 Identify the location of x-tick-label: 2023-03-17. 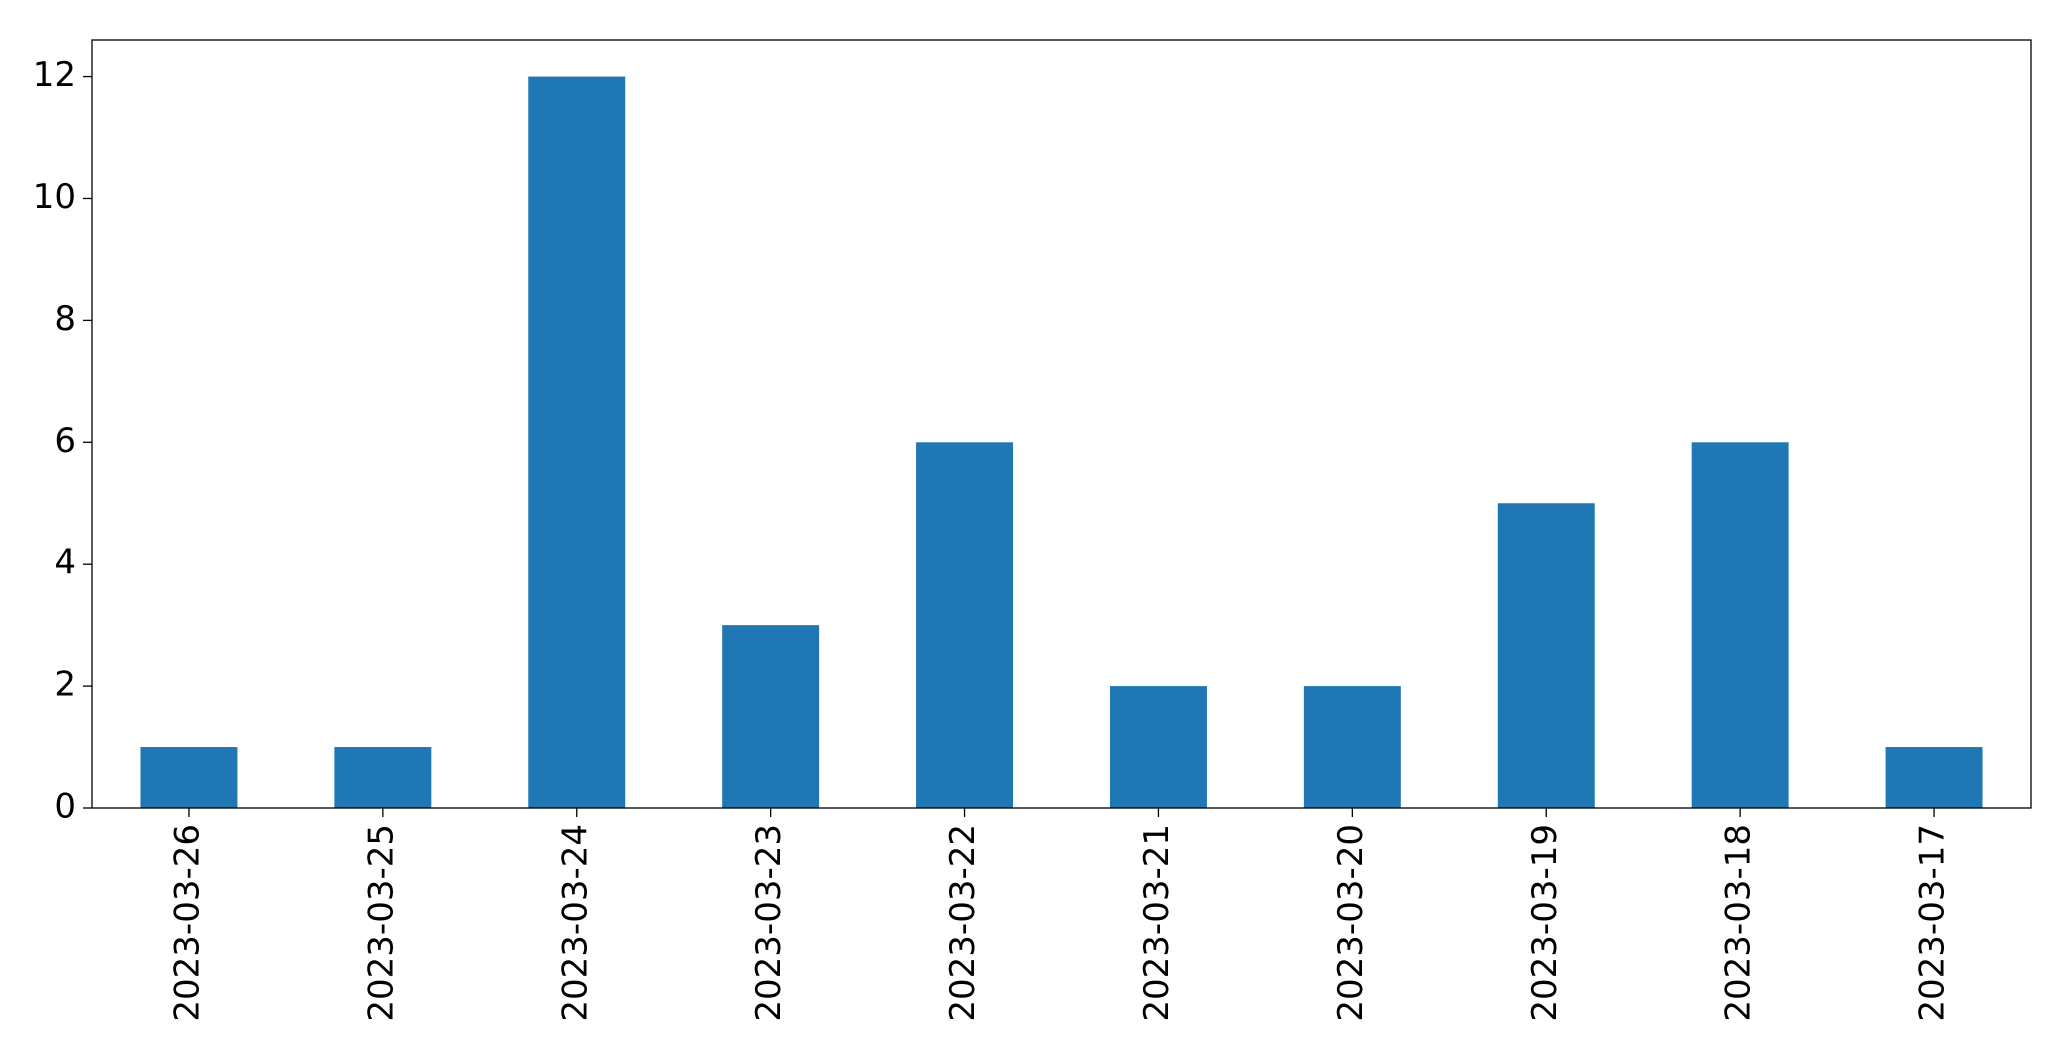
(1933, 923).